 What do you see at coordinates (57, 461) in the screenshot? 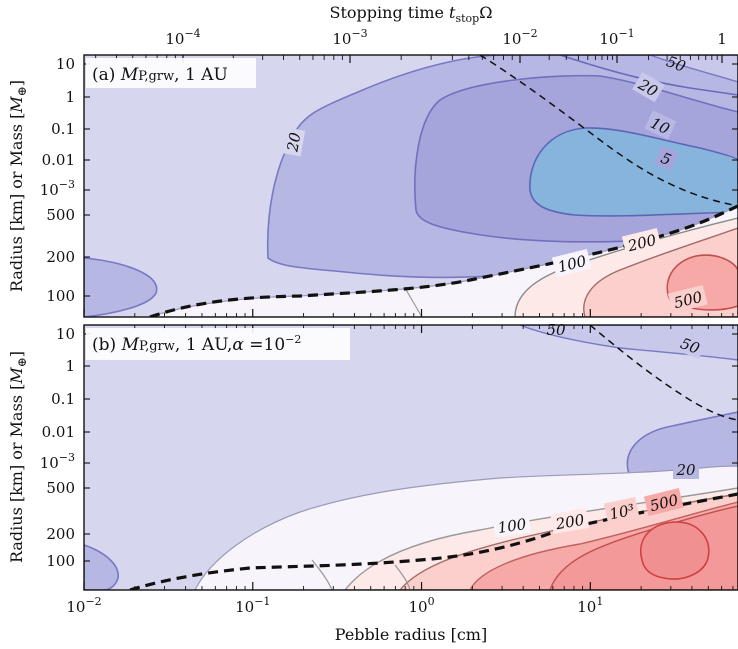
I see `y-mass-label-b-4: 10−3` at bounding box center [57, 461].